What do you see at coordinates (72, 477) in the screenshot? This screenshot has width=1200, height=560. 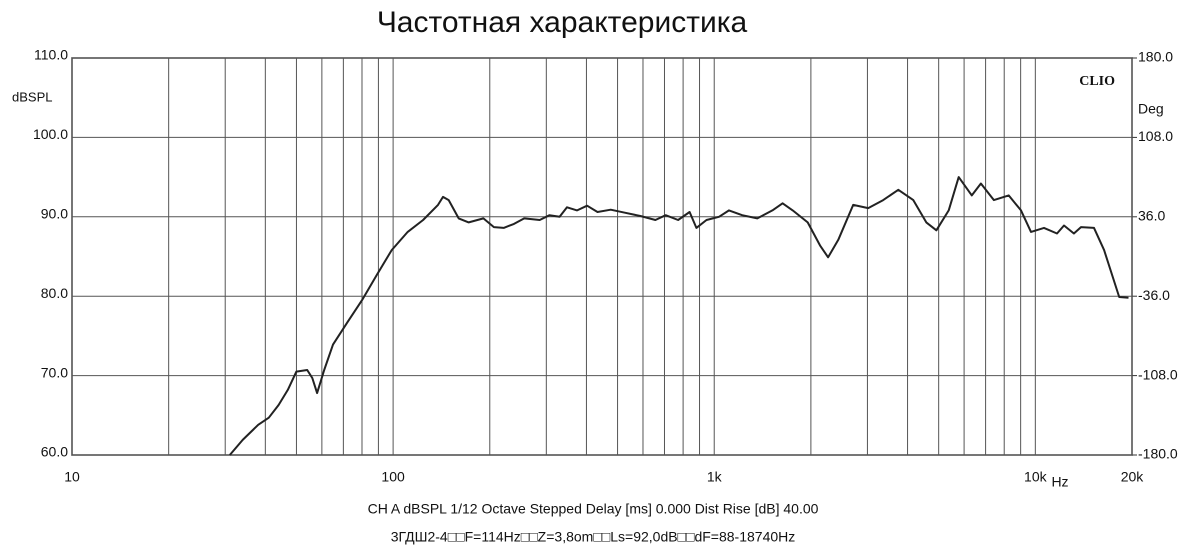 I see `x-tick-label: 10` at bounding box center [72, 477].